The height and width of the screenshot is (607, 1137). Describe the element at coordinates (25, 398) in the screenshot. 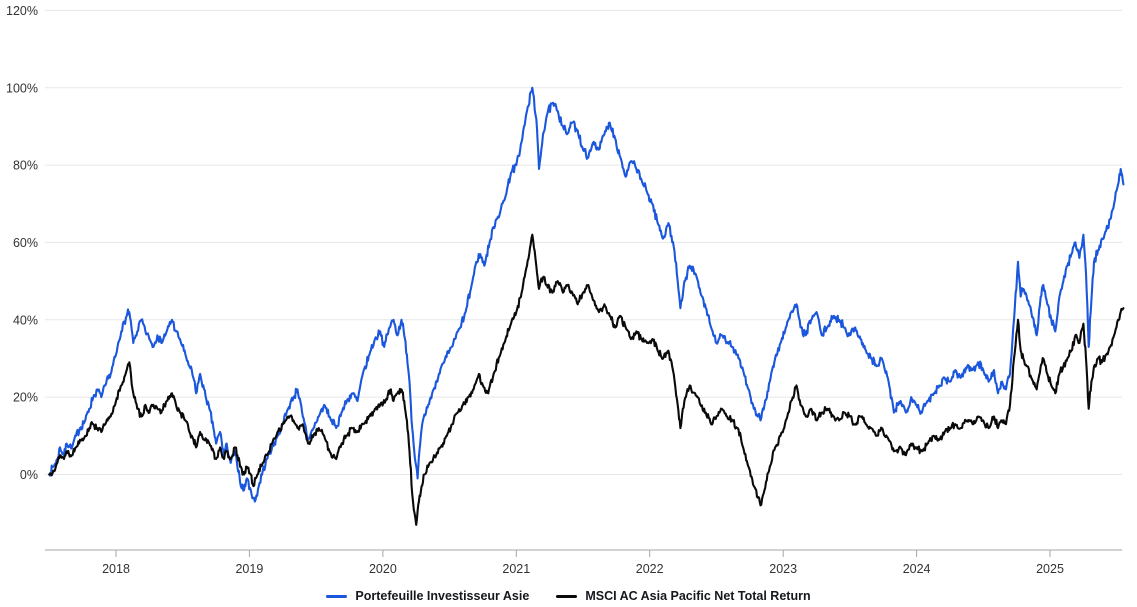

I see `y-axis-label: 20%` at that location.